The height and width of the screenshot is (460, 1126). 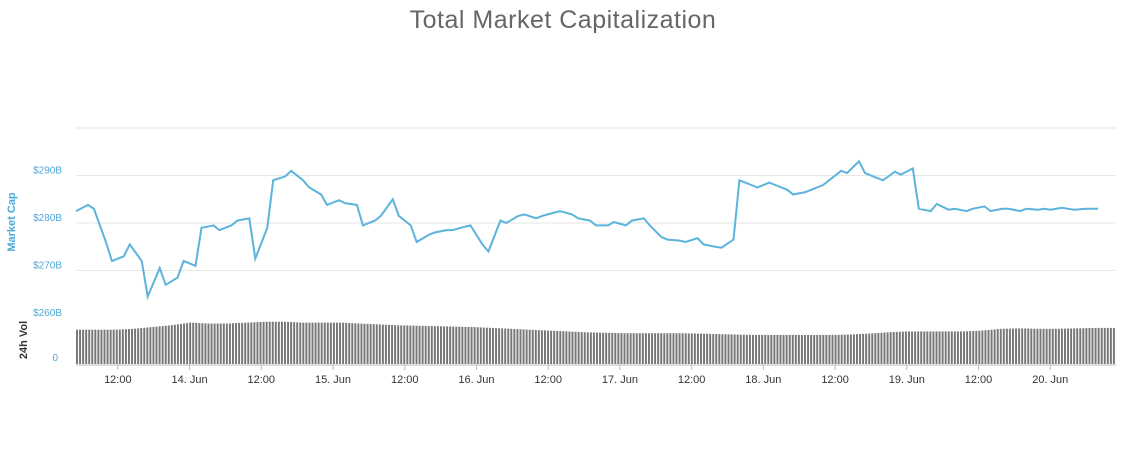 I want to click on y-tick-label: $290B, so click(x=47, y=171).